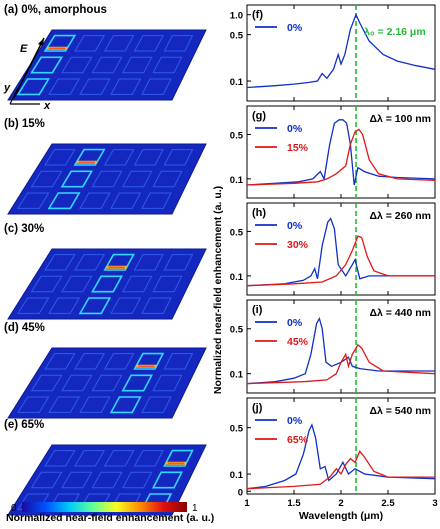 The image size is (440, 529). What do you see at coordinates (257, 310) in the screenshot?
I see `panel-label: (i)` at bounding box center [257, 310].